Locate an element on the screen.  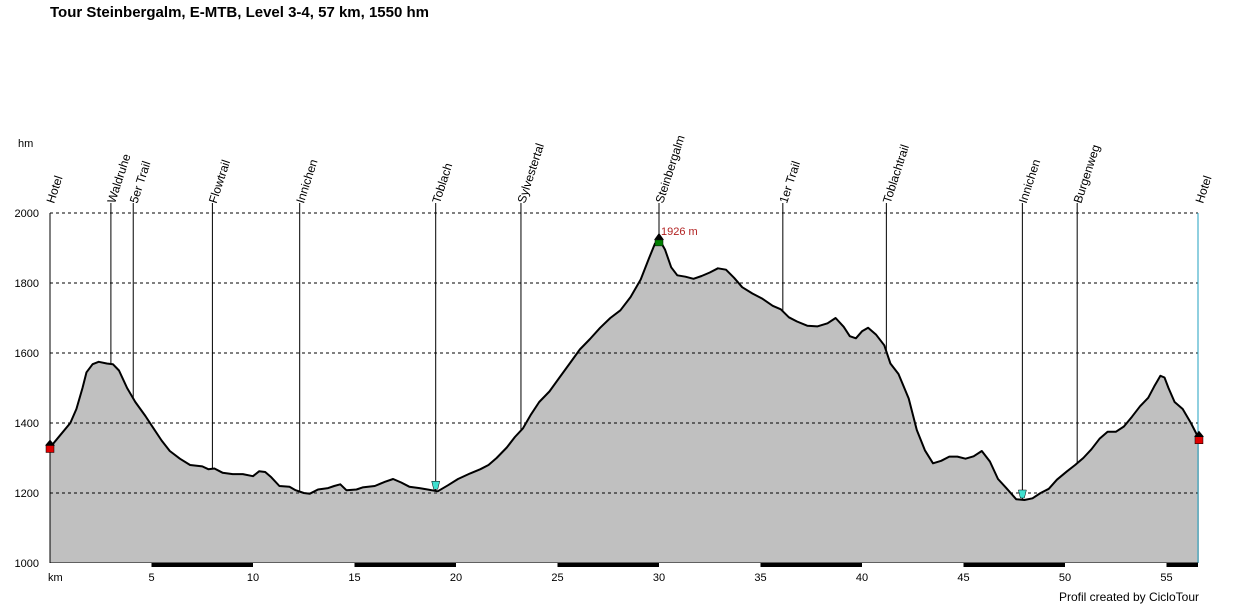
waypoint-label: Steinbergalm is located at coordinates (670, 169).